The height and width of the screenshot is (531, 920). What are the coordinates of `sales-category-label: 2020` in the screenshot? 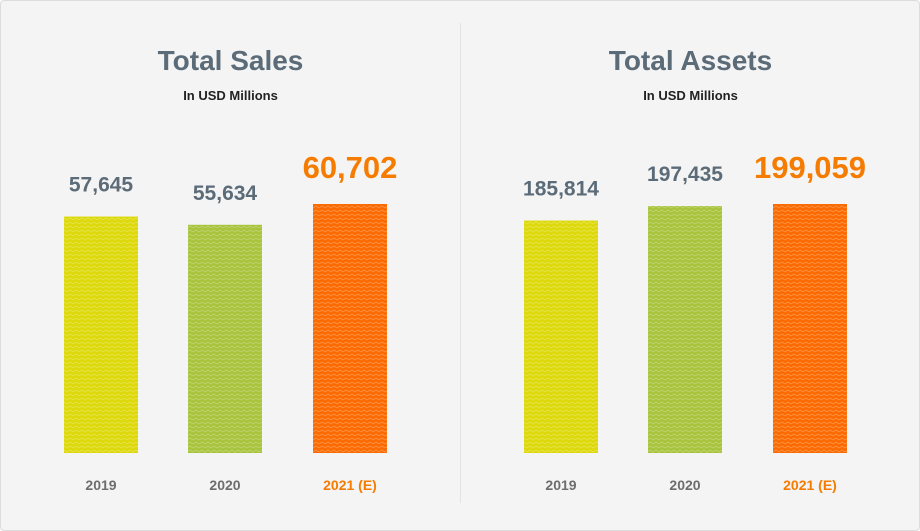 It's located at (224, 485).